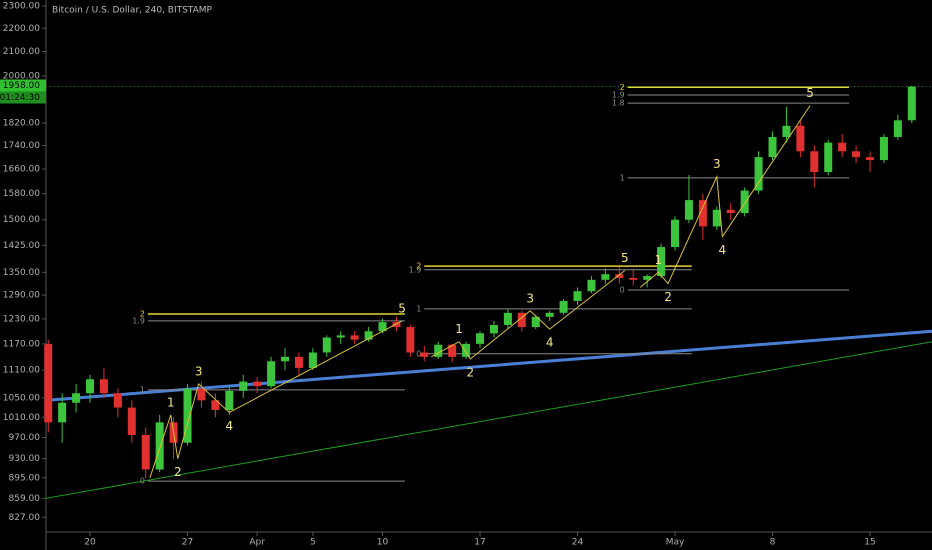 The width and height of the screenshot is (932, 550). I want to click on y-tick-label: 895.00, so click(25, 478).